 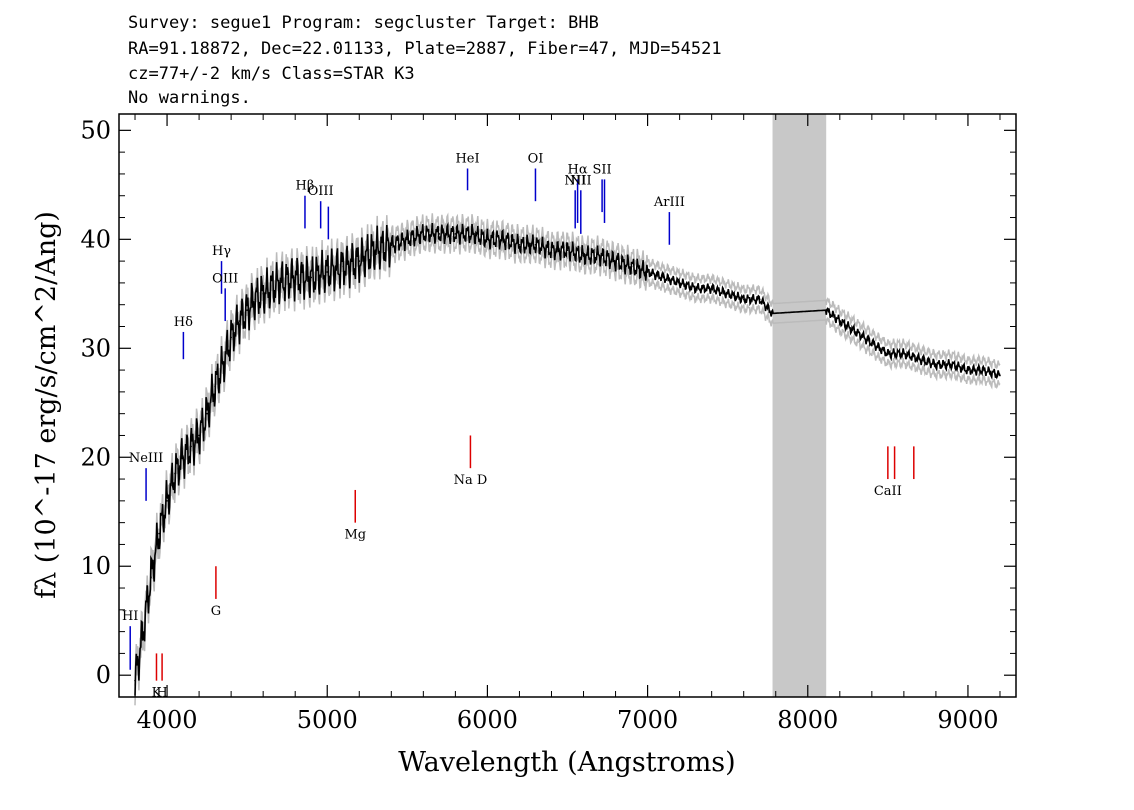 I want to click on header-line-3: cz=77+/-2 km/s Class=STAR K3, so click(x=271, y=74).